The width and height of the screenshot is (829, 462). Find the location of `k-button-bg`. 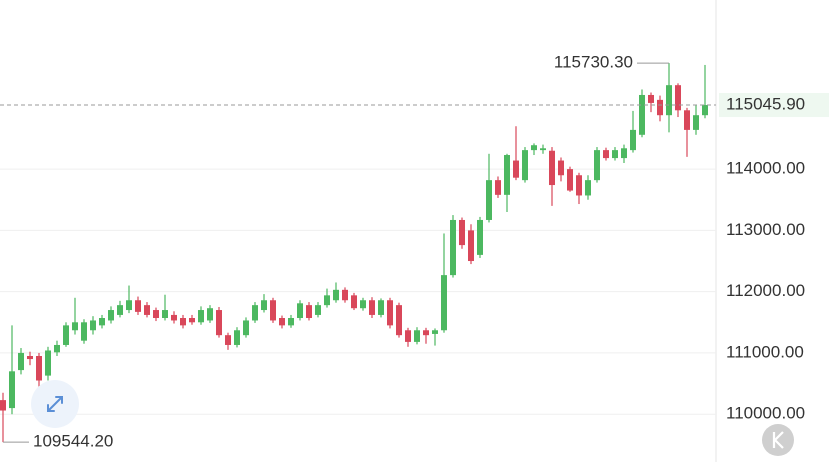

k-button-bg is located at coordinates (778, 440).